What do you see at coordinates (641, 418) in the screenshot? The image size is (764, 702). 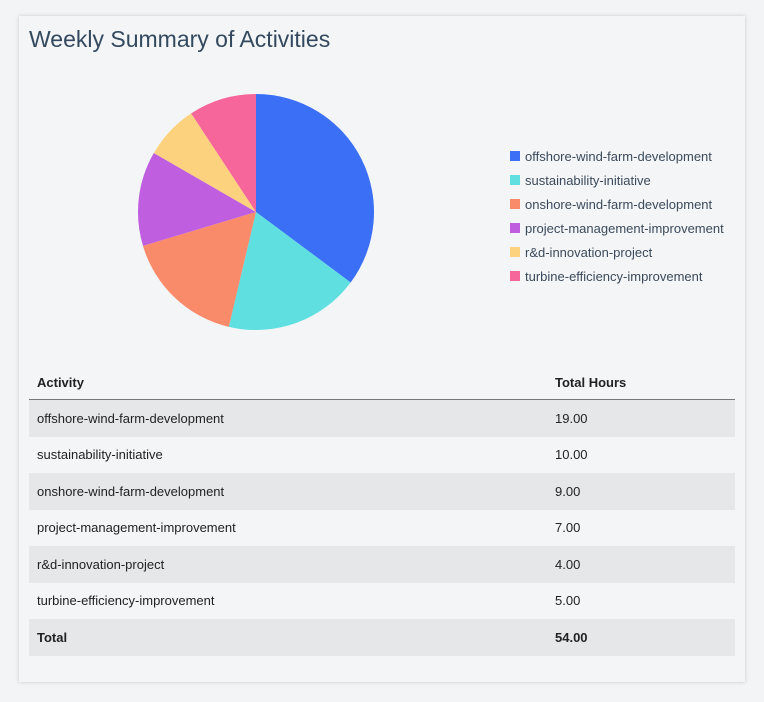 I see `hours-cell: 19.00` at bounding box center [641, 418].